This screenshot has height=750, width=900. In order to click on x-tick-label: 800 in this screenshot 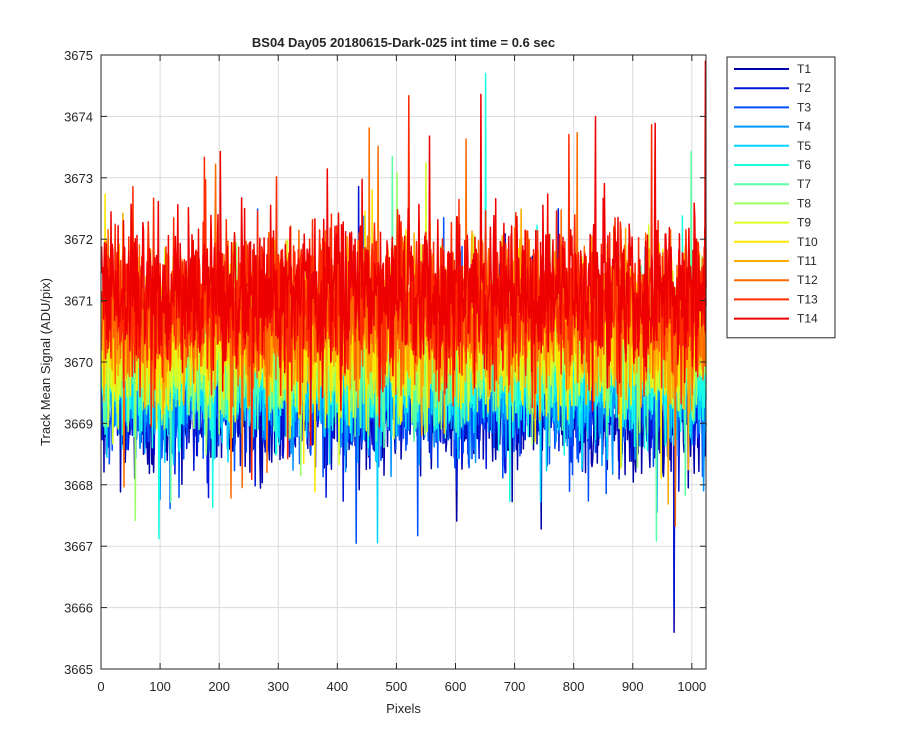, I will do `click(574, 686)`.